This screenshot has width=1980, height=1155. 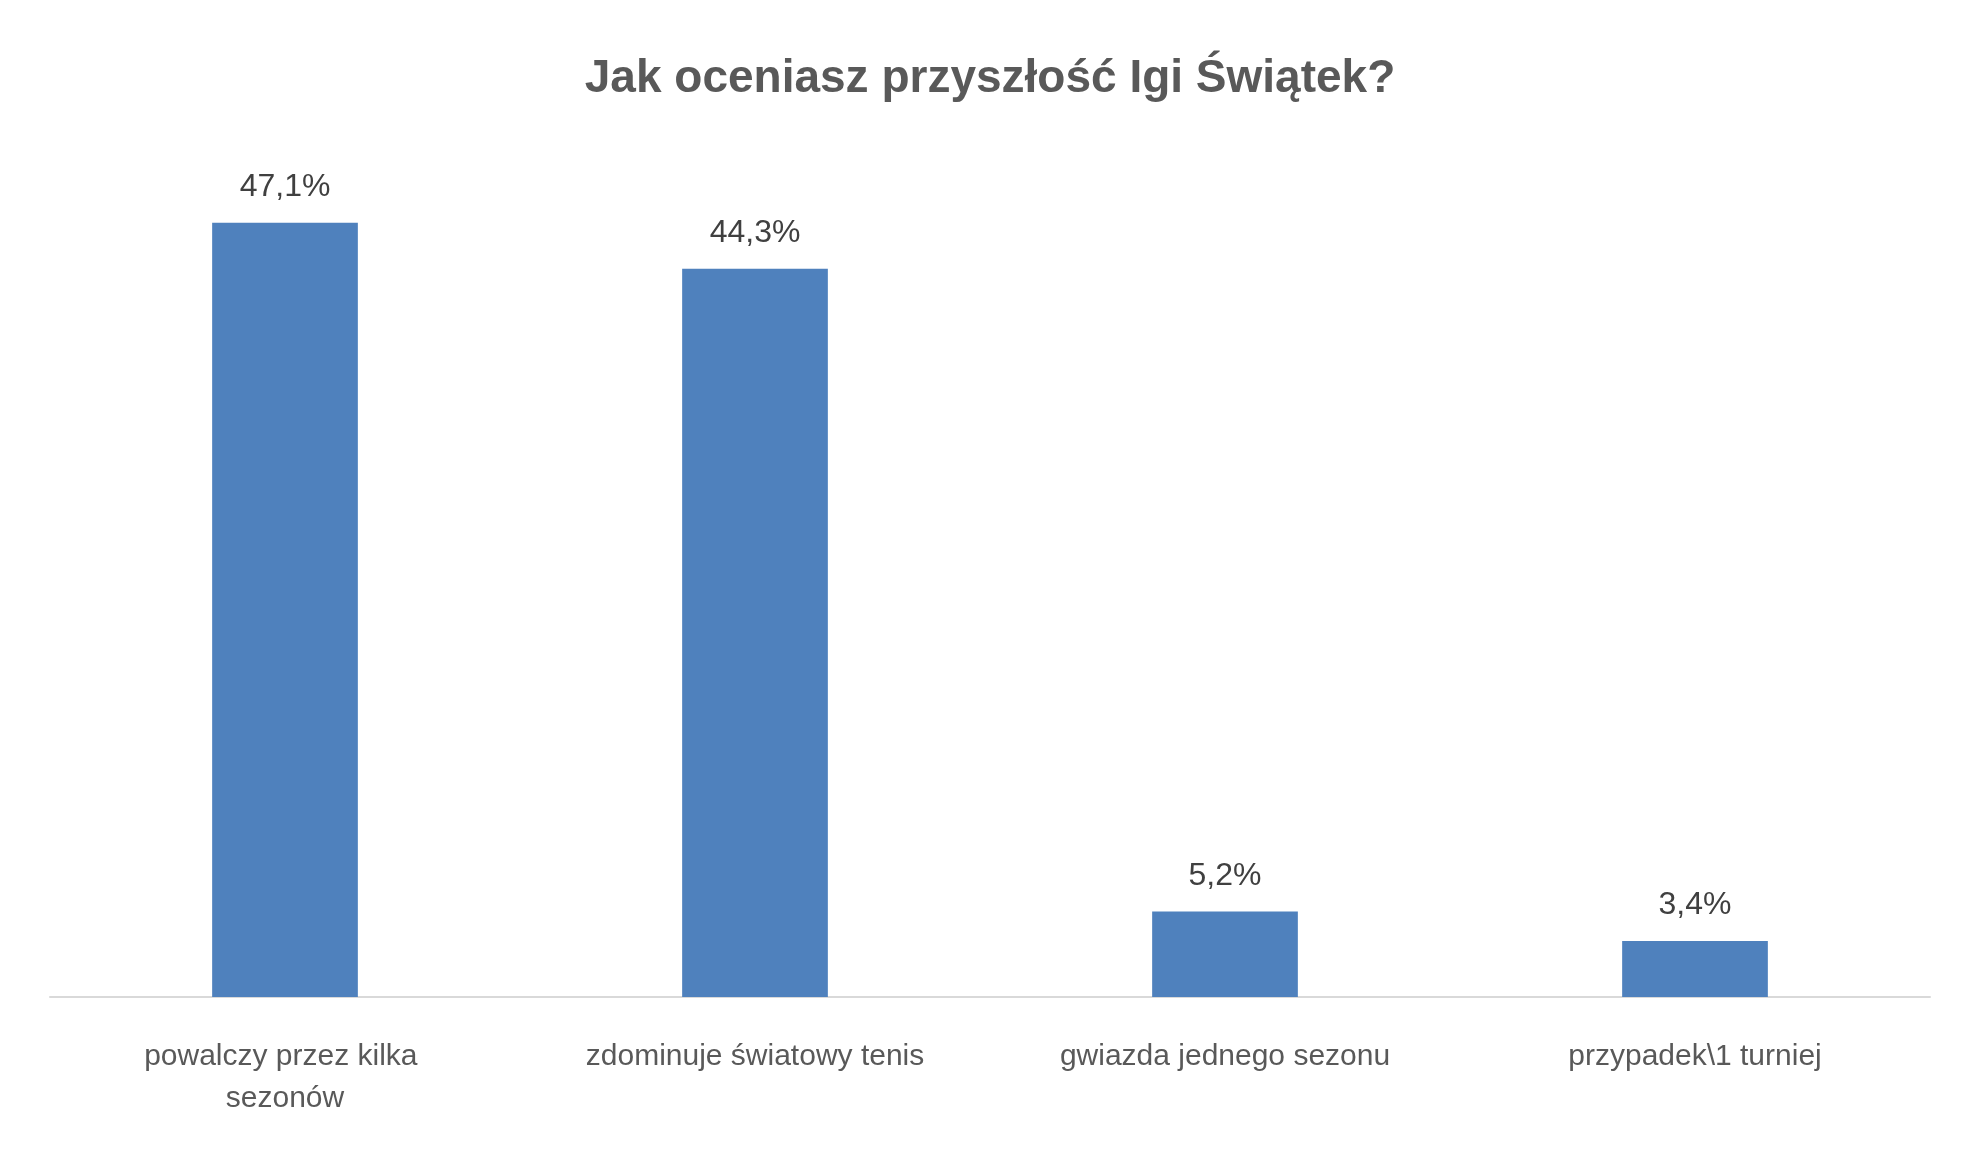 What do you see at coordinates (990, 76) in the screenshot?
I see `chart-title: Jak oceniasz przyszłość Igi Świątek?` at bounding box center [990, 76].